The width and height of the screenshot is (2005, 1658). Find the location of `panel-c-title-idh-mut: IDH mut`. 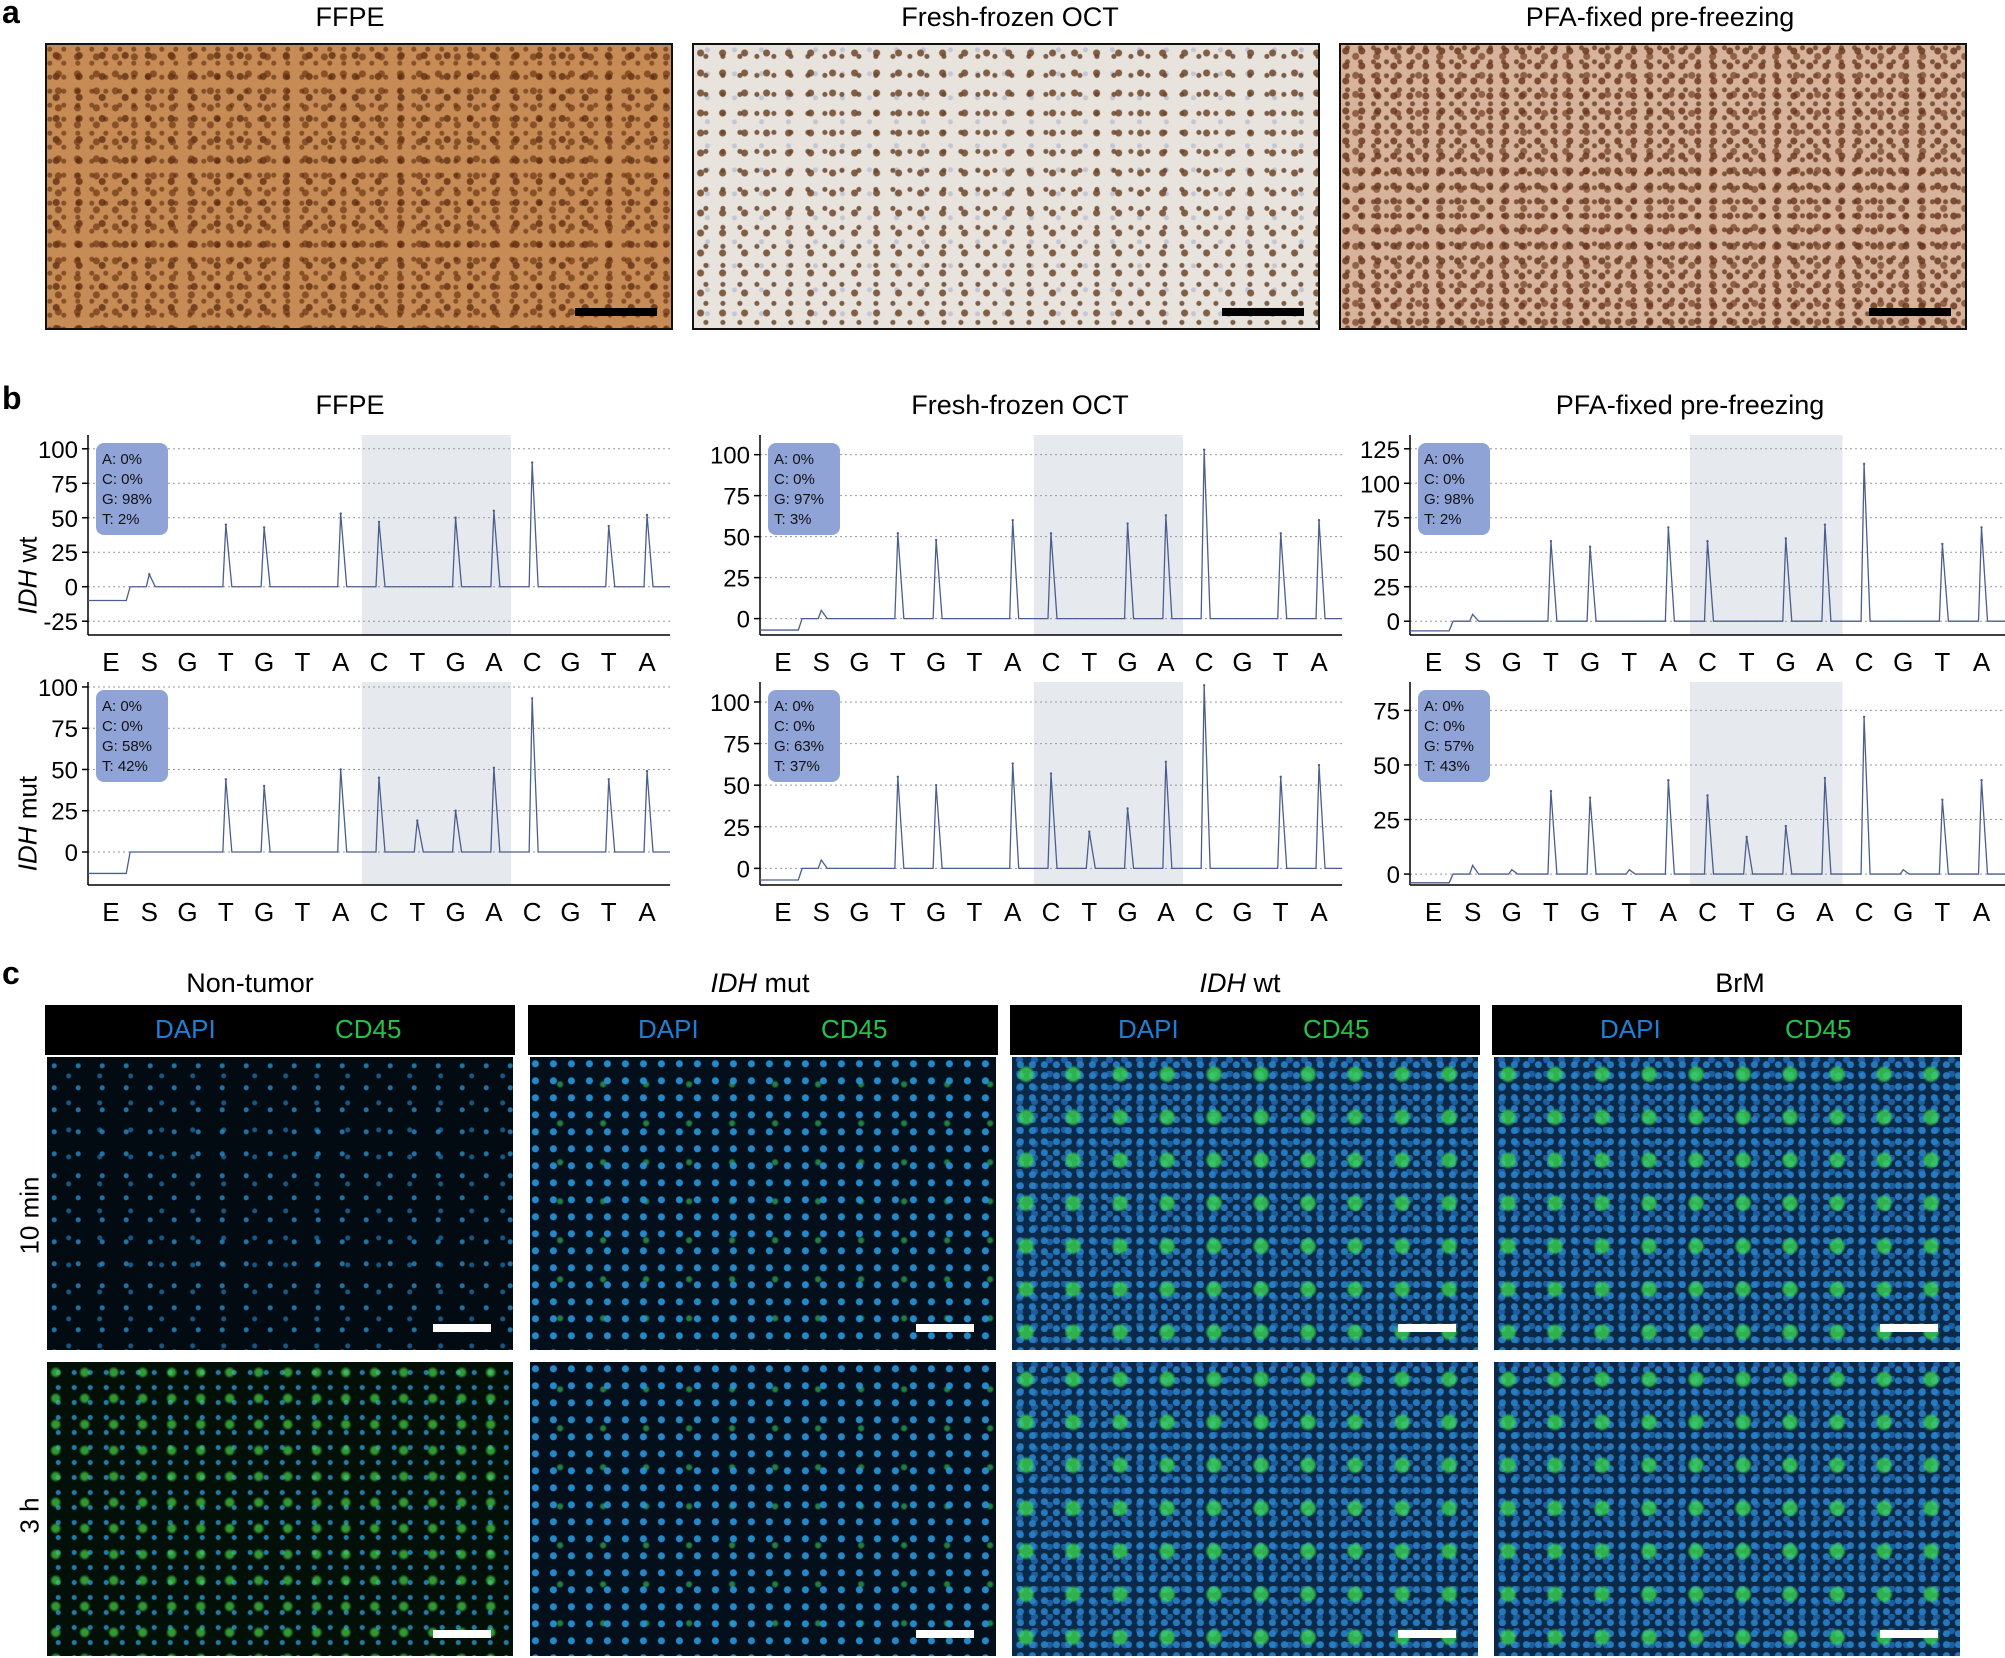

panel-c-title-idh-mut: IDH mut is located at coordinates (760, 983).